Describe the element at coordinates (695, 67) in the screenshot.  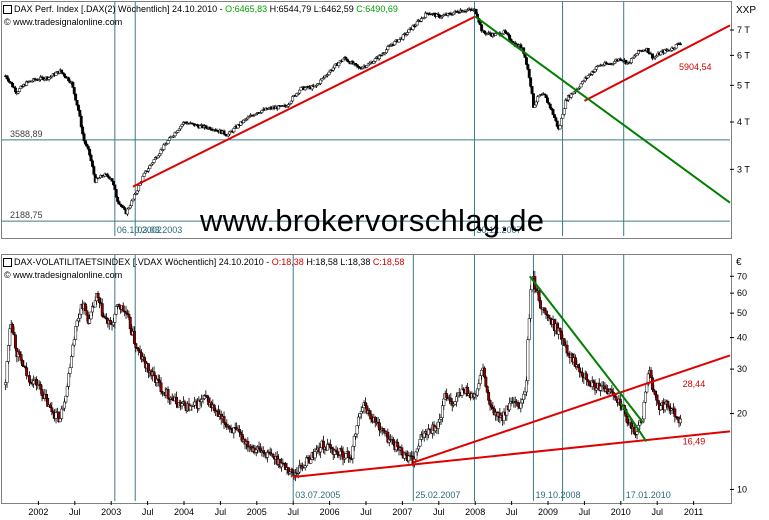
I see `dax-value-annotation: 5904,54` at that location.